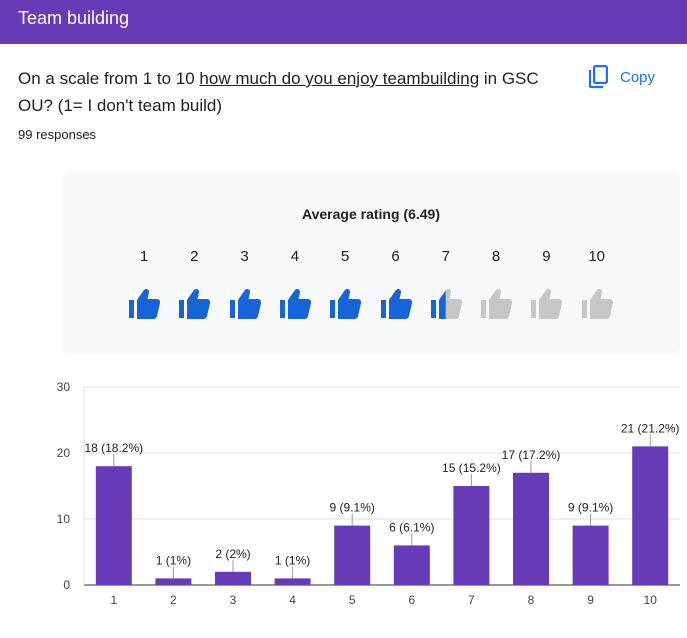 The image size is (687, 638). Describe the element at coordinates (345, 256) in the screenshot. I see `rating-number: 5` at that location.